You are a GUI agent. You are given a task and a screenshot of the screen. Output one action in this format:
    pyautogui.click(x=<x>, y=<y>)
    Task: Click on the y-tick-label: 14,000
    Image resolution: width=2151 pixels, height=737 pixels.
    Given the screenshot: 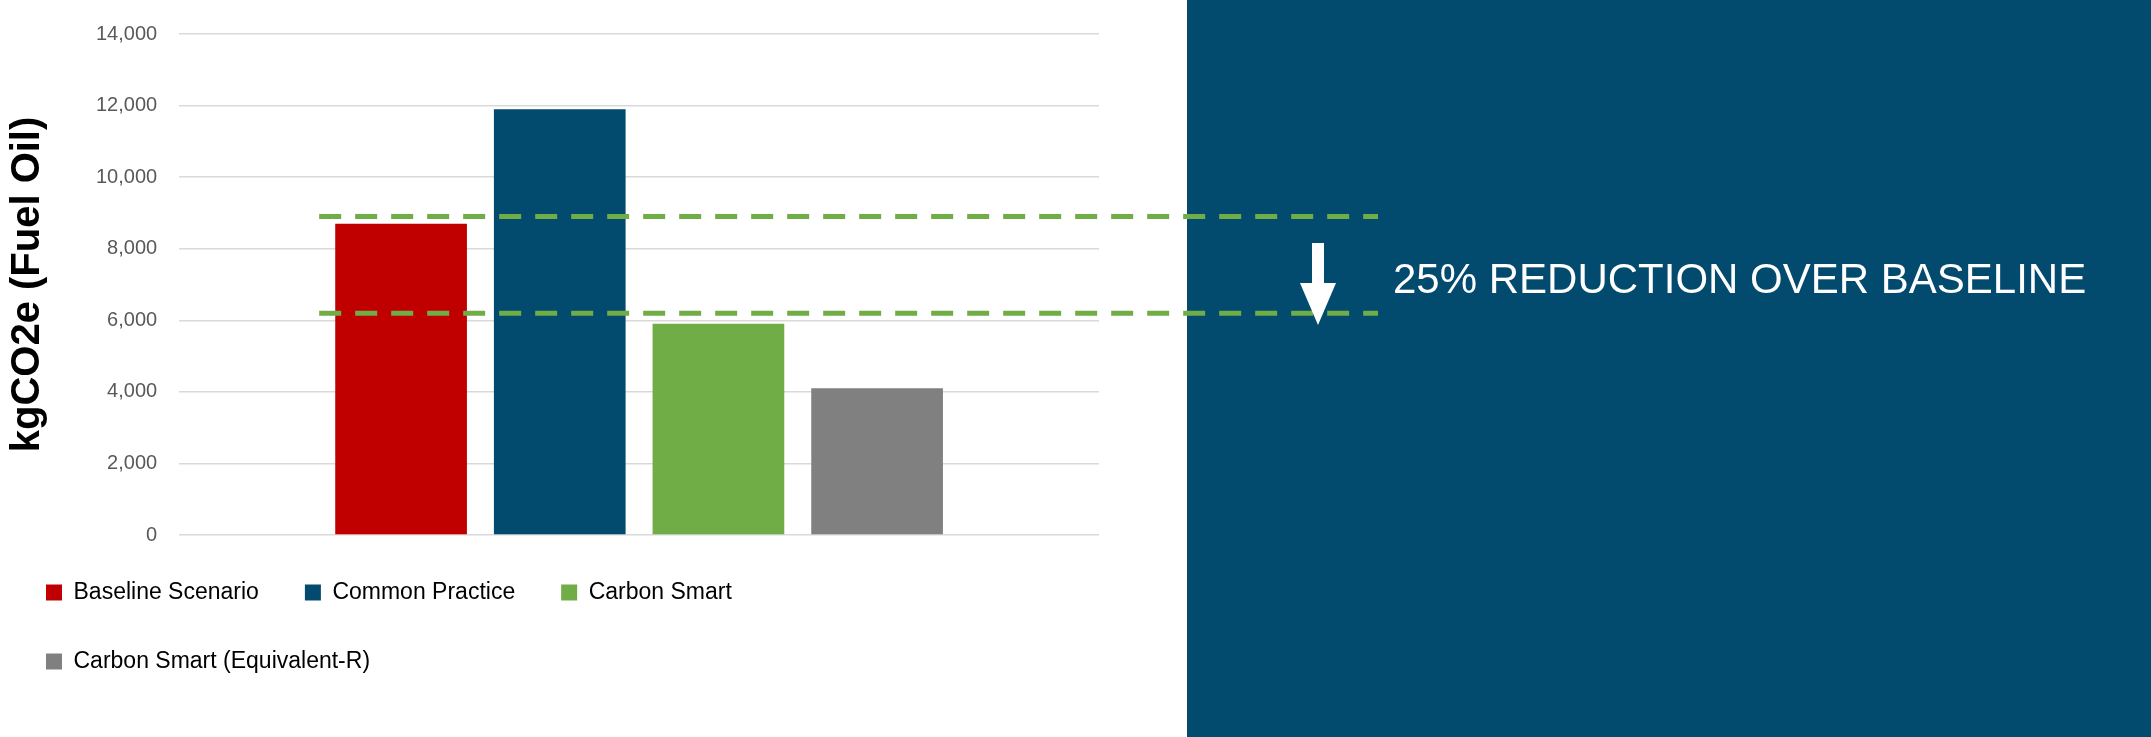 What is the action you would take?
    pyautogui.click(x=127, y=32)
    